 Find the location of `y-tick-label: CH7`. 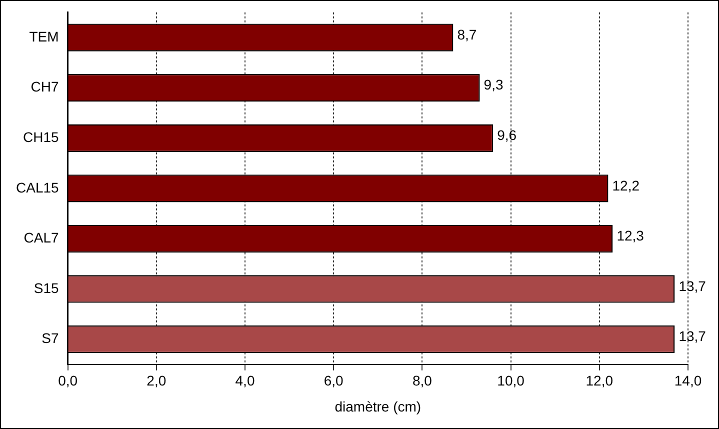

y-tick-label: CH7 is located at coordinates (45, 86).